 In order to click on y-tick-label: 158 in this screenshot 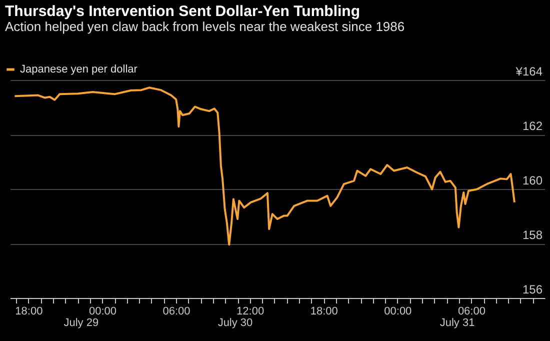, I will do `click(532, 235)`.